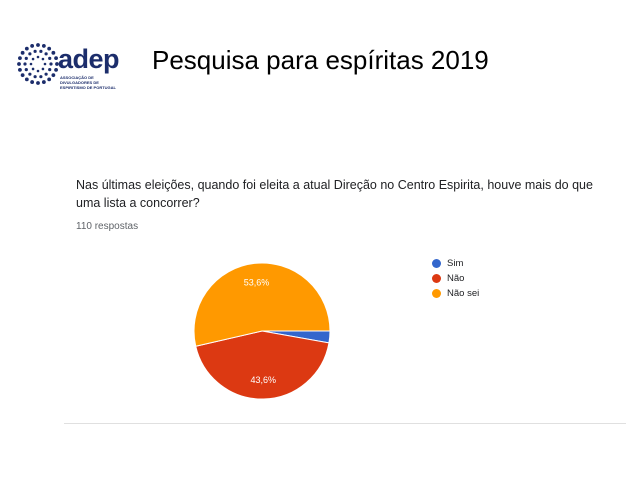 The image size is (638, 479). What do you see at coordinates (463, 293) in the screenshot?
I see `legend-label-nao-sei: Não sei` at bounding box center [463, 293].